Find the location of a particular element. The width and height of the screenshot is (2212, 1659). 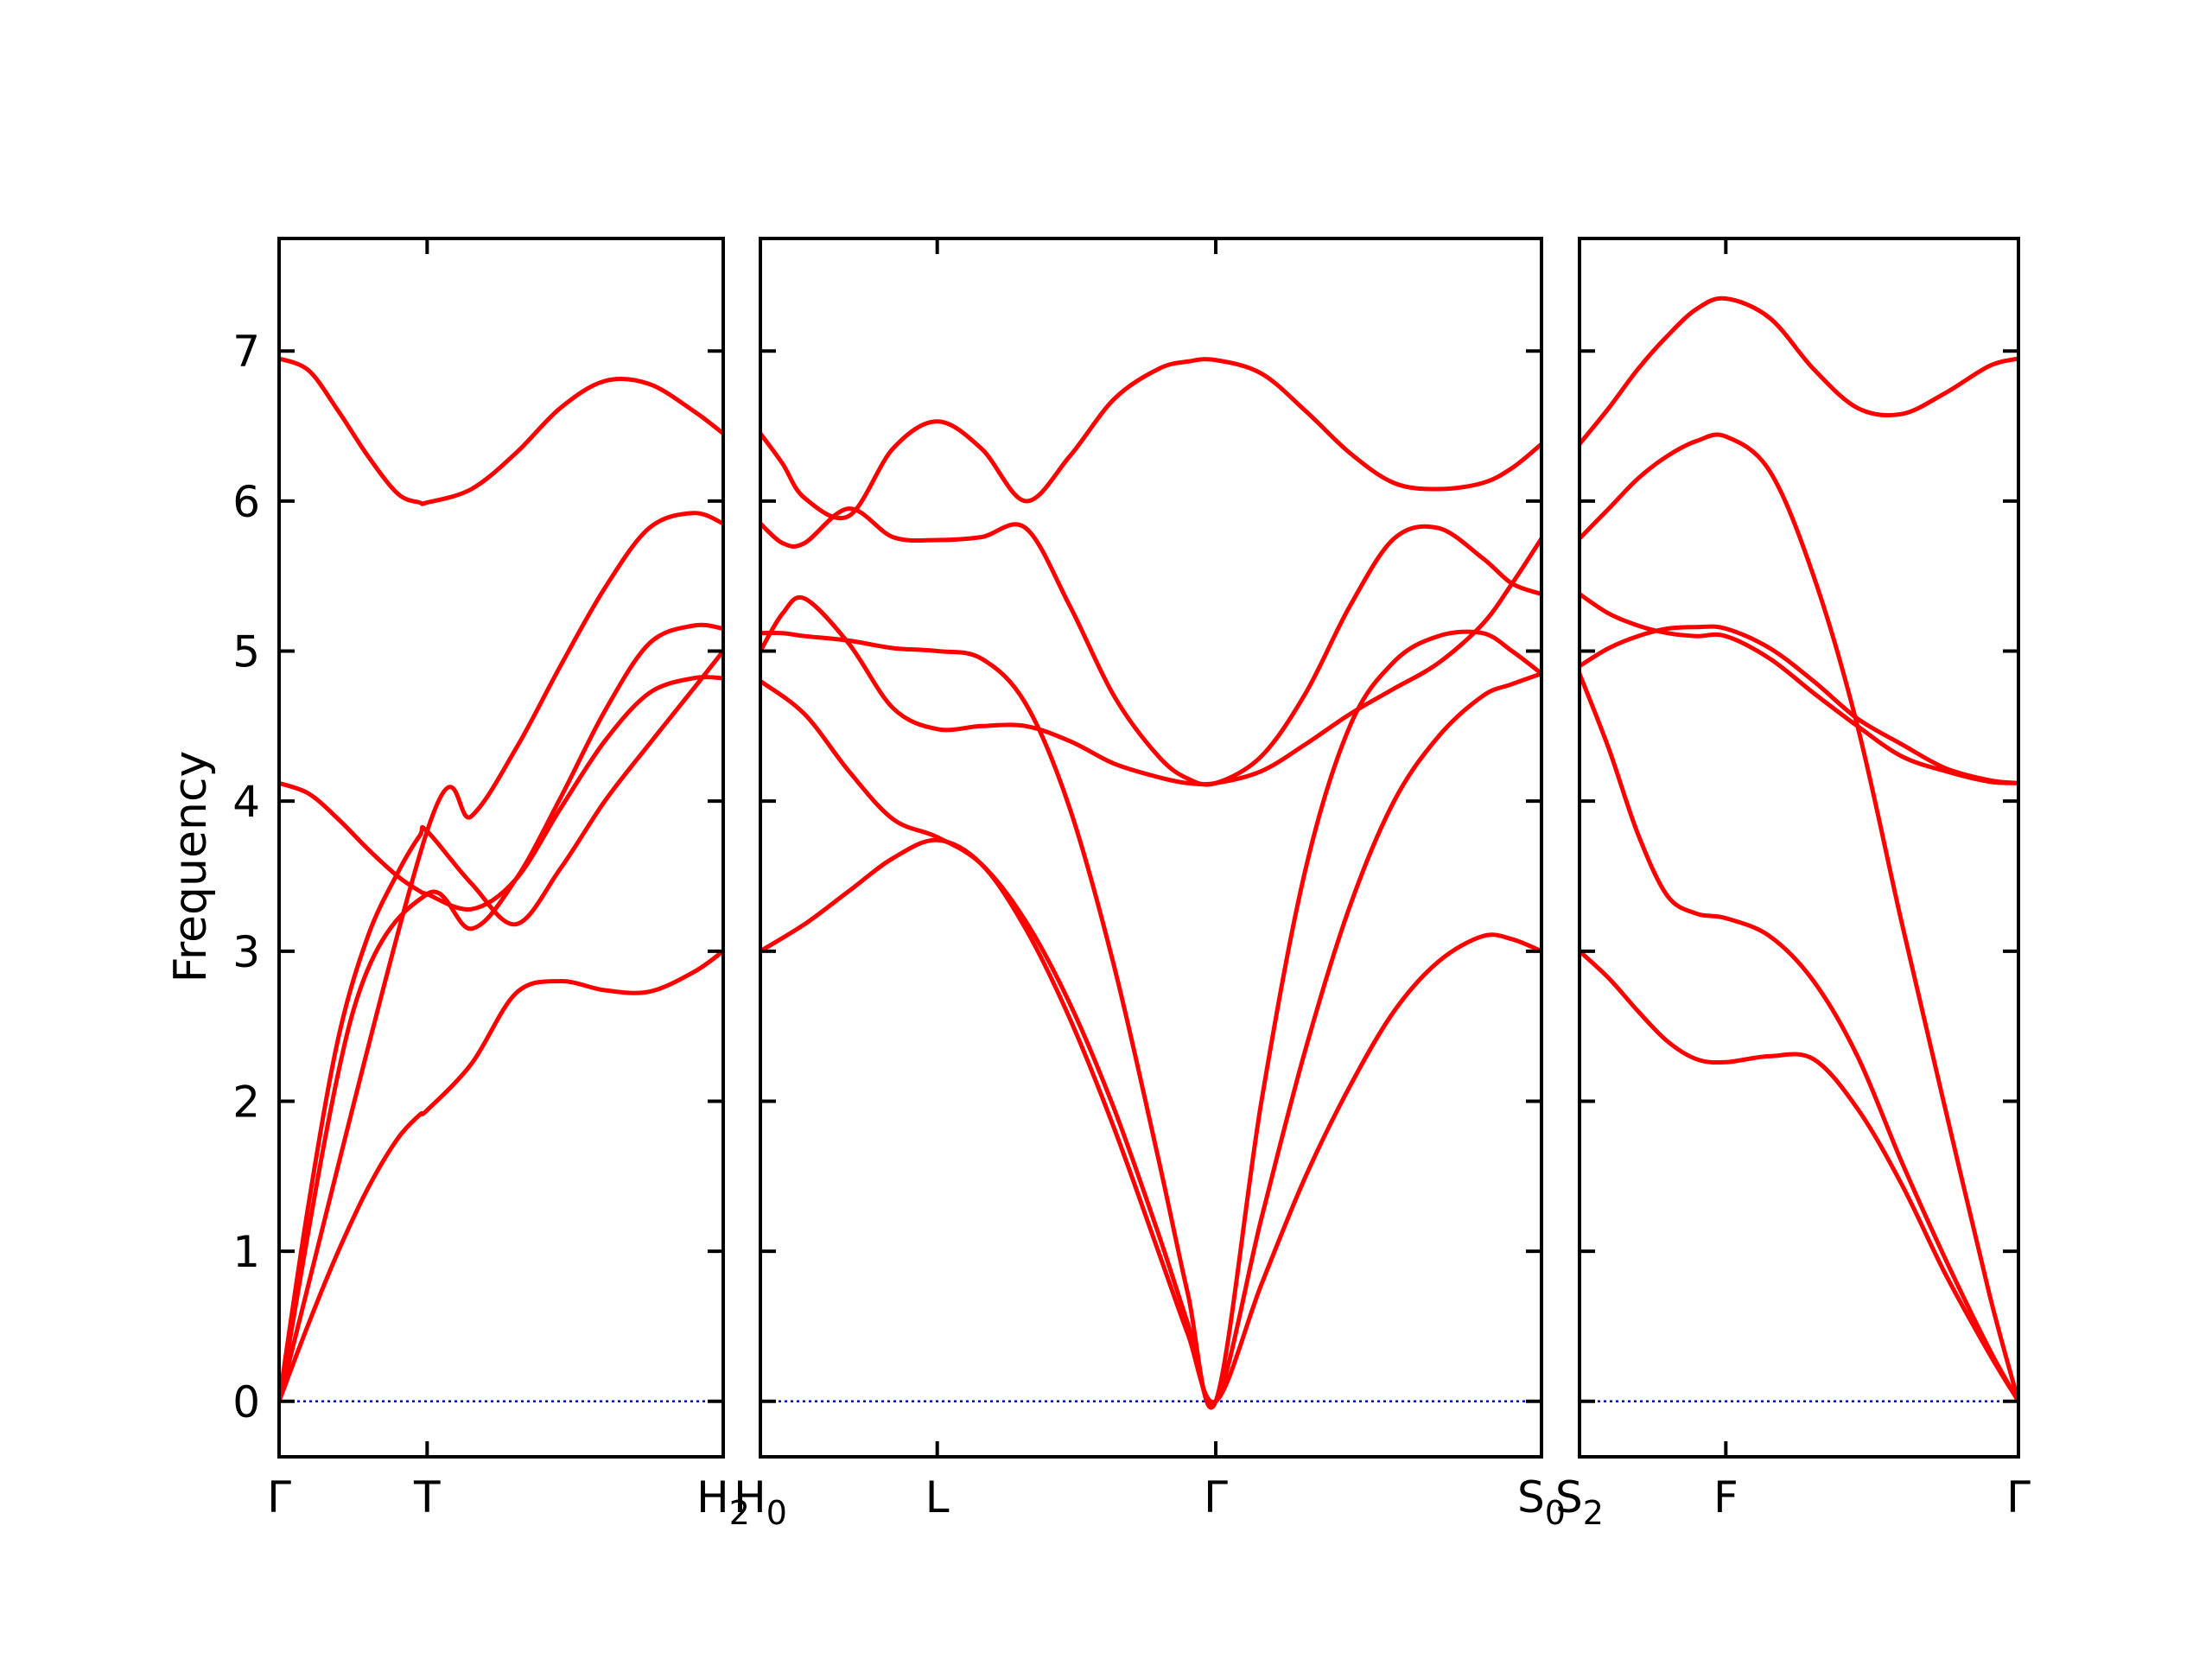

x-tick-label-1: Γ is located at coordinates (279, 1497).